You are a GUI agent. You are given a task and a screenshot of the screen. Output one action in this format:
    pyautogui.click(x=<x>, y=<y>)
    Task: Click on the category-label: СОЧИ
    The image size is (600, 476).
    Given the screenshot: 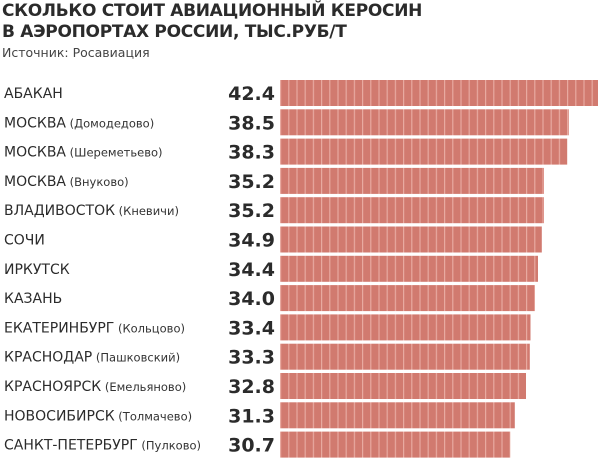 What is the action you would take?
    pyautogui.click(x=24, y=241)
    